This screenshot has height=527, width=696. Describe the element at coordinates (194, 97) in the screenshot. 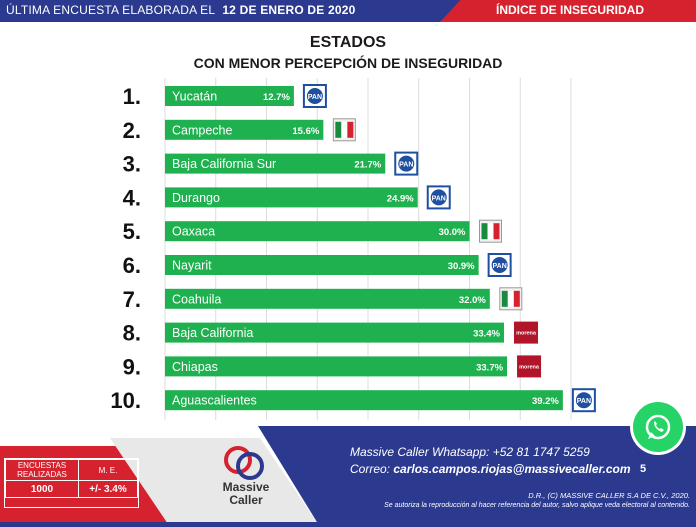

I see `state-label: Yucatán` at that location.